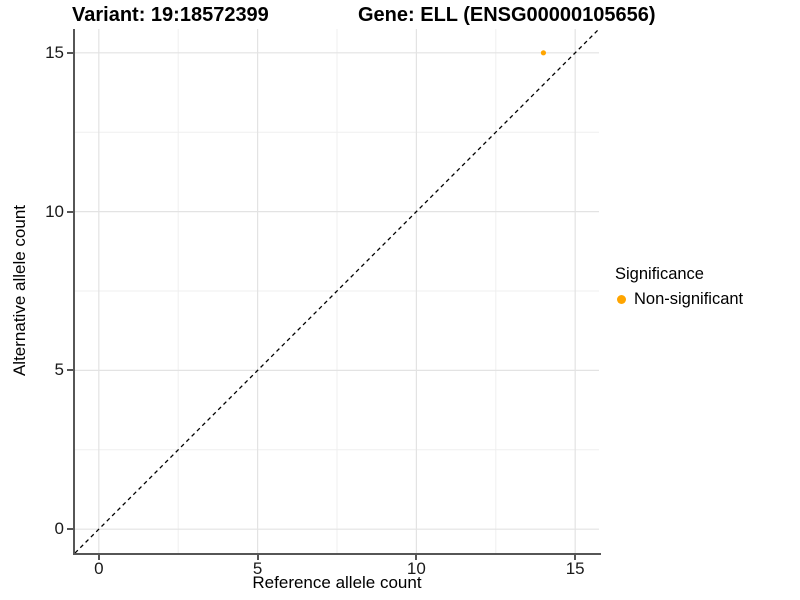  I want to click on x-tick-label: 5, so click(257, 568).